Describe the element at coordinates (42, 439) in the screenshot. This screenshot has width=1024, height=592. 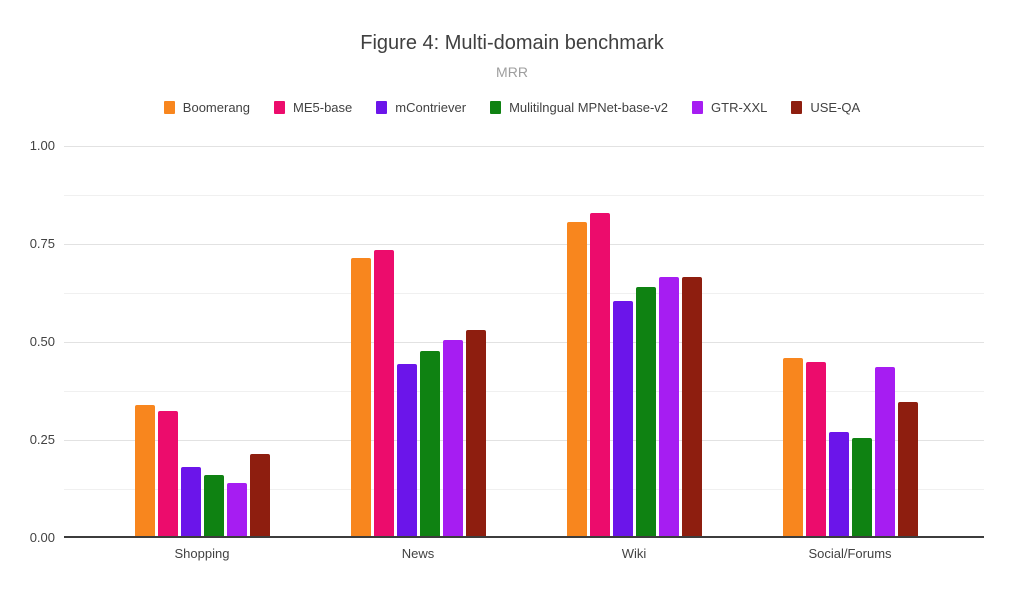
I see `y-tick-label: 0.25` at that location.